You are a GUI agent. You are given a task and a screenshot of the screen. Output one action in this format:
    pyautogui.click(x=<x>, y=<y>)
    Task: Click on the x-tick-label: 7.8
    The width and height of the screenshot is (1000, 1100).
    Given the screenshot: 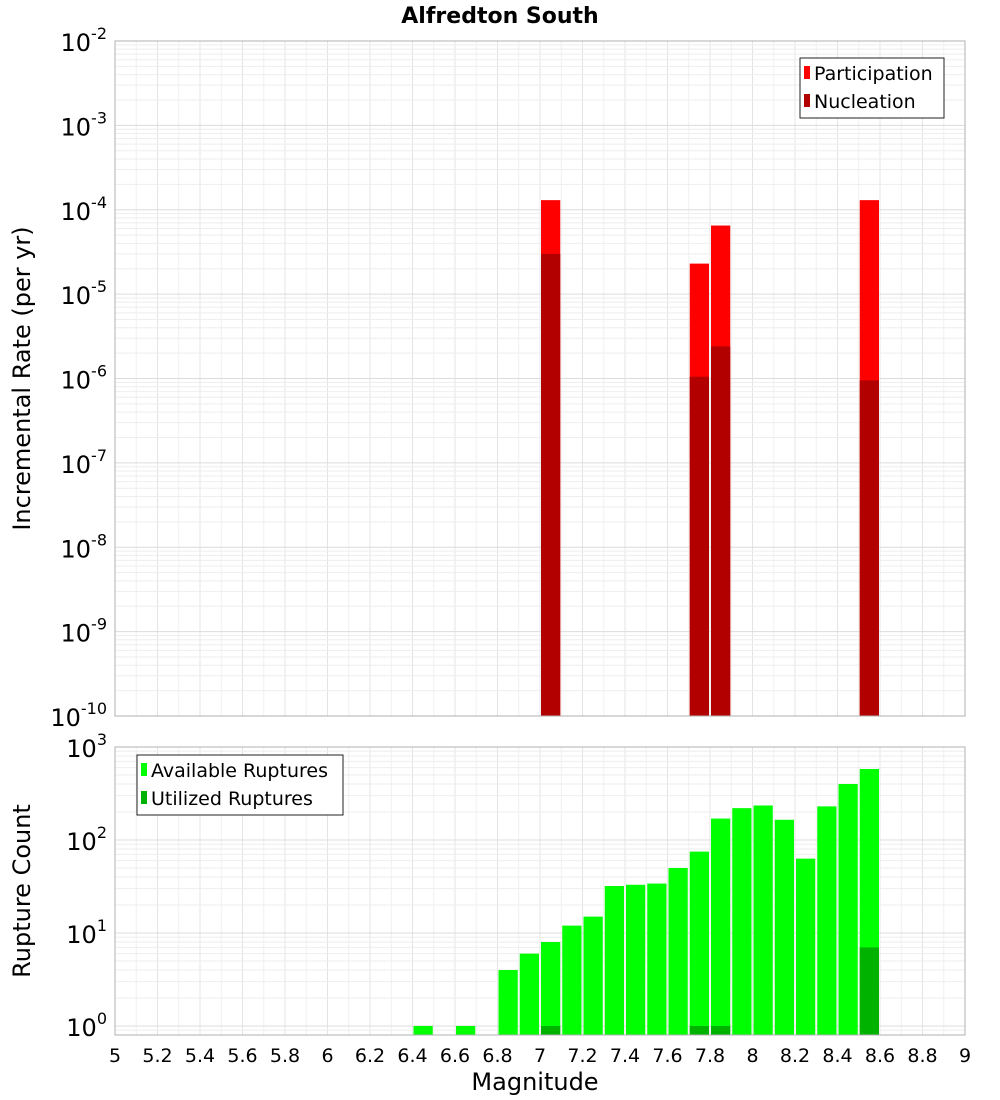 What is the action you would take?
    pyautogui.click(x=710, y=1056)
    